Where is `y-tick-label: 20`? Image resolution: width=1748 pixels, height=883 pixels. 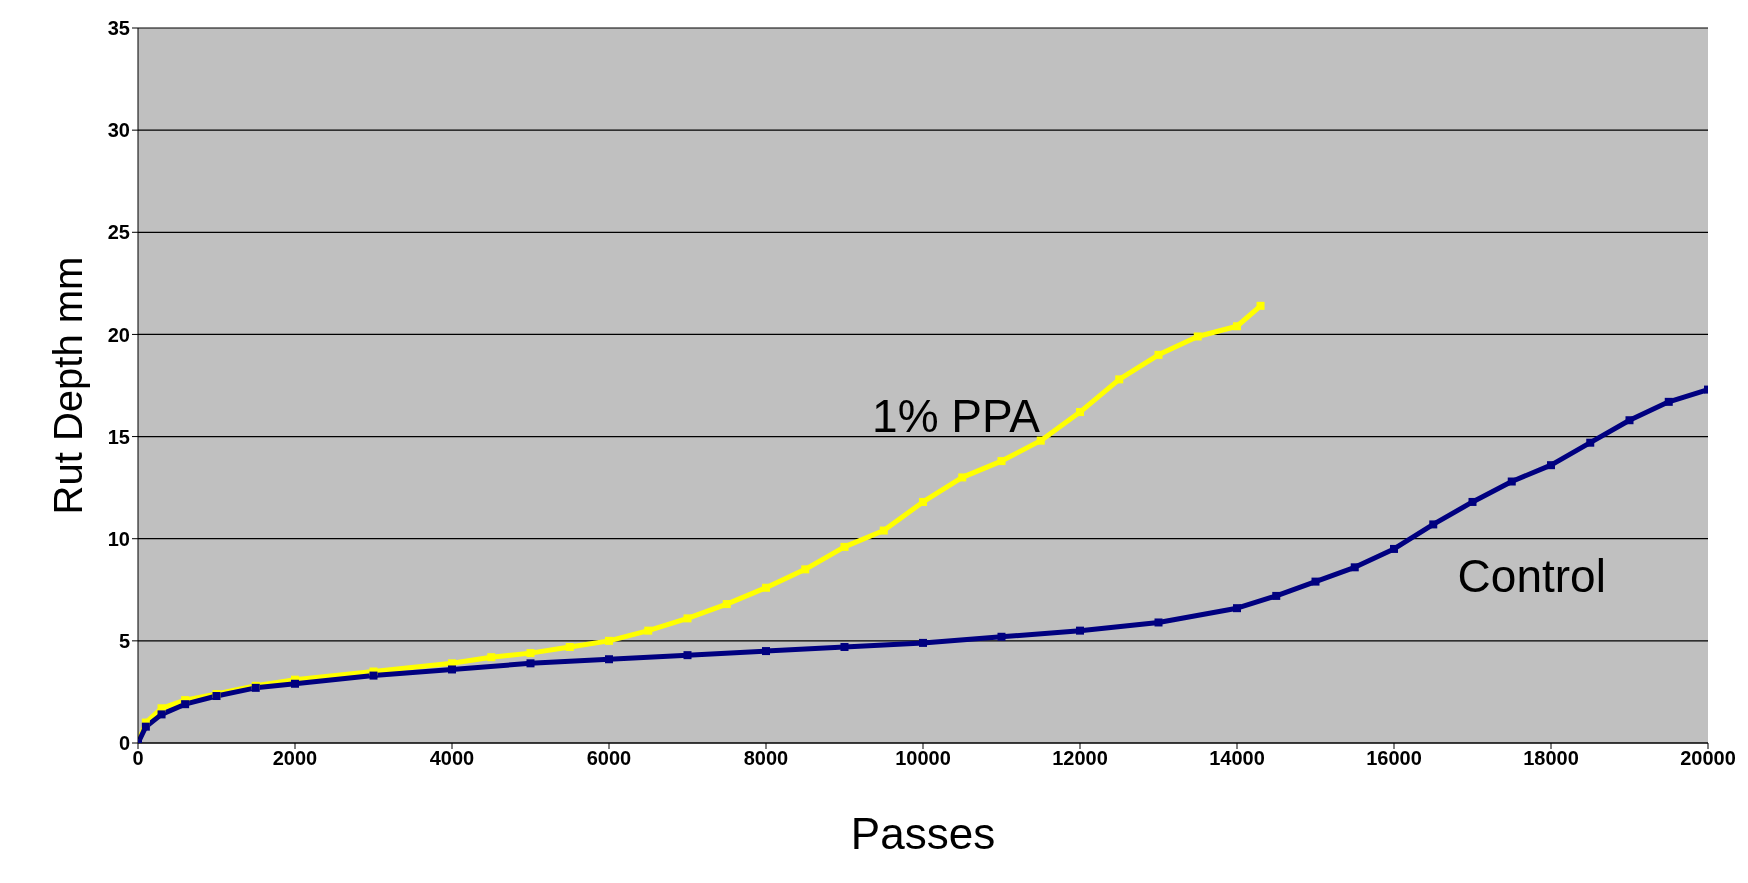
y-tick-label: 20 is located at coordinates (118, 334).